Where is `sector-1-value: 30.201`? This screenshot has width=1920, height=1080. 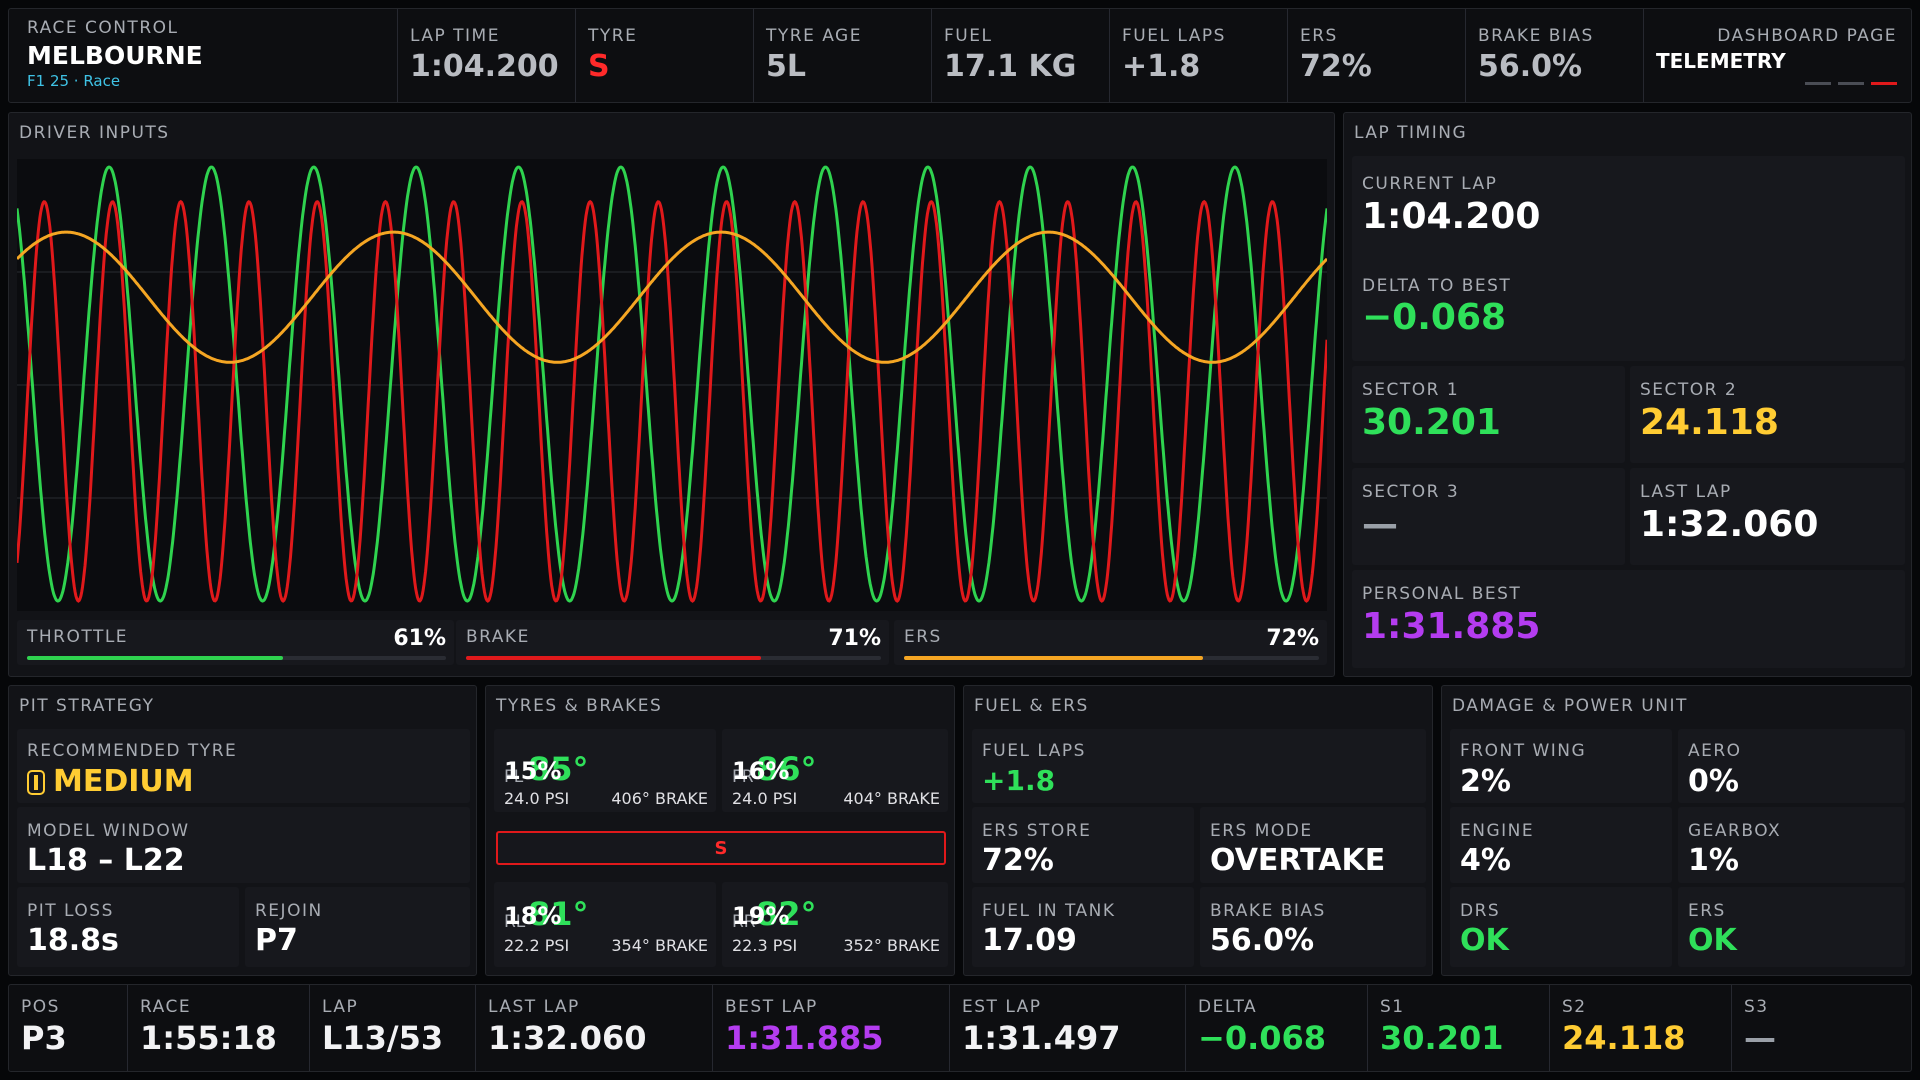
sector-1-value: 30.201 is located at coordinates (1431, 422).